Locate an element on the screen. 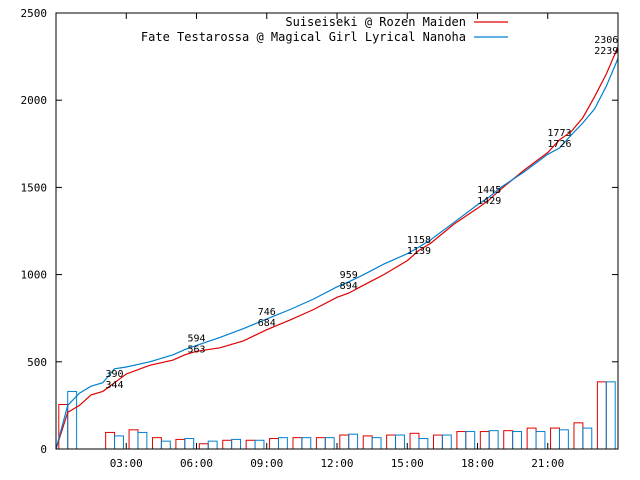 The image size is (640, 480). x-tick-label: 12:00 is located at coordinates (336, 463).